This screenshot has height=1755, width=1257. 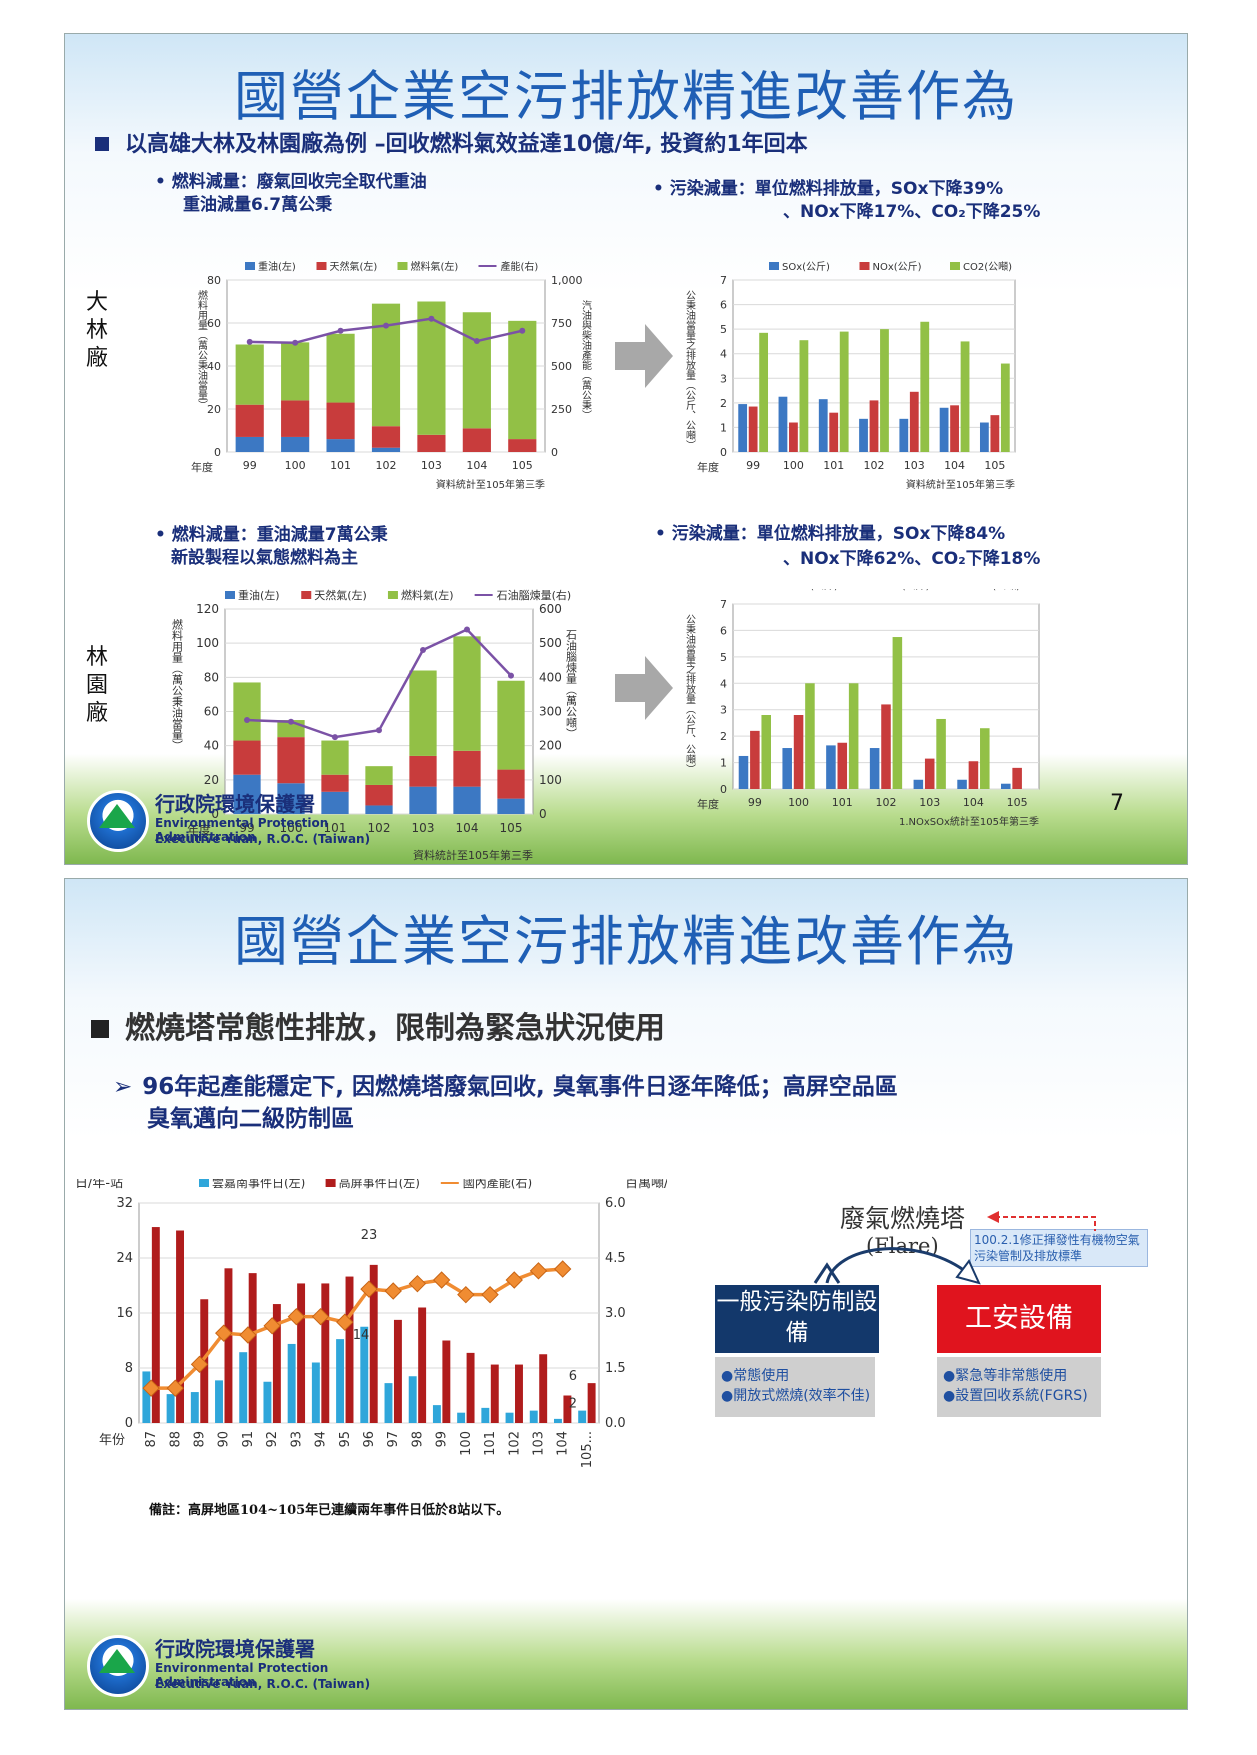 What do you see at coordinates (615, 1423) in the screenshot?
I see `y2-tick-label: 0.0` at bounding box center [615, 1423].